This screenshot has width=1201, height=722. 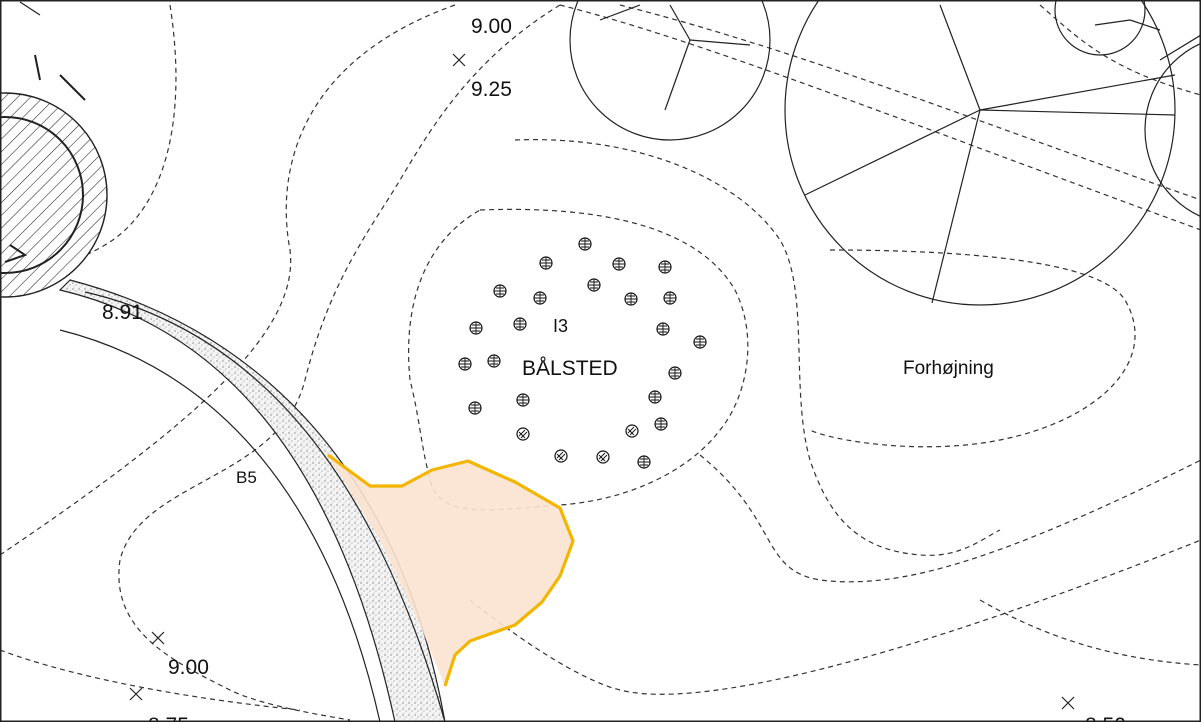 I want to click on hatched-structure, so click(x=54, y=149).